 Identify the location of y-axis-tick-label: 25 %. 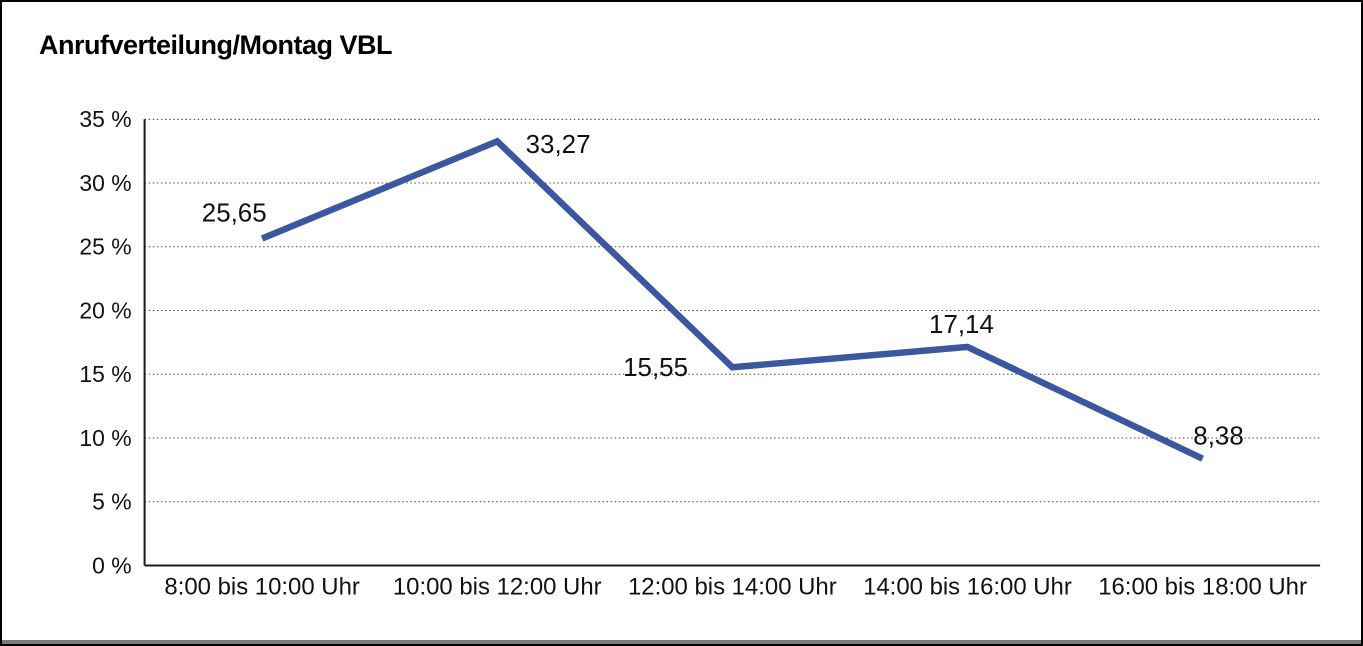
(105, 247).